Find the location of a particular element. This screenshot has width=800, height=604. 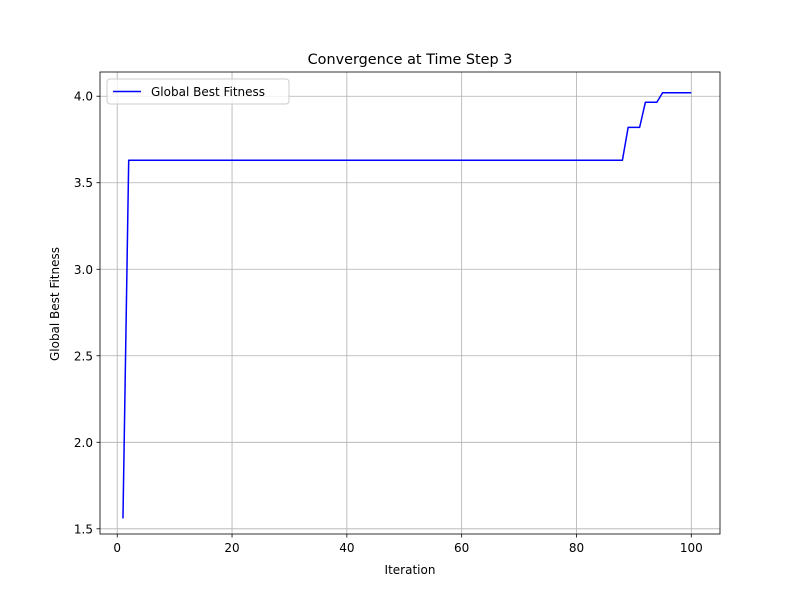

y-tick-label: 2.0 is located at coordinates (83, 443).